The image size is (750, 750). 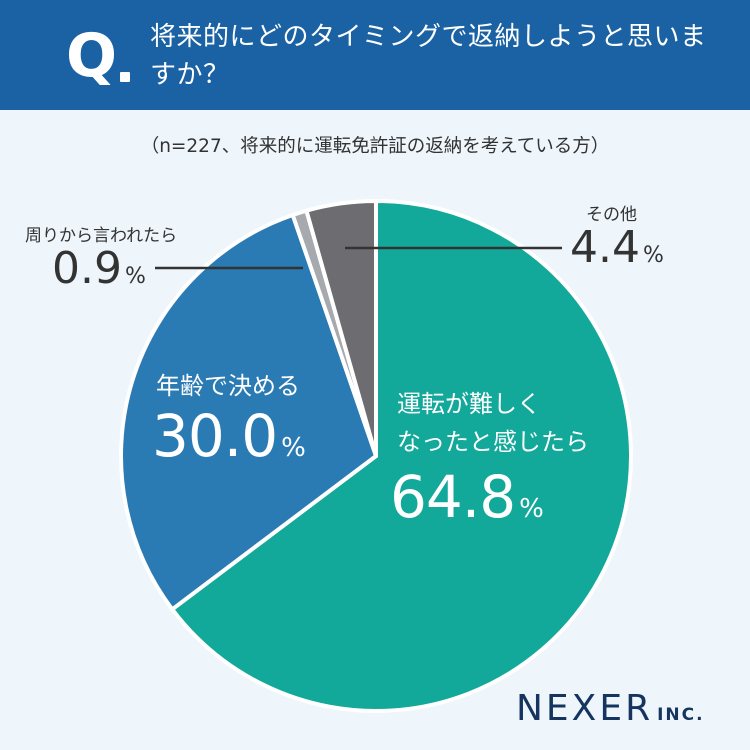 What do you see at coordinates (681, 715) in the screenshot?
I see `brand-suffix: INC.` at bounding box center [681, 715].